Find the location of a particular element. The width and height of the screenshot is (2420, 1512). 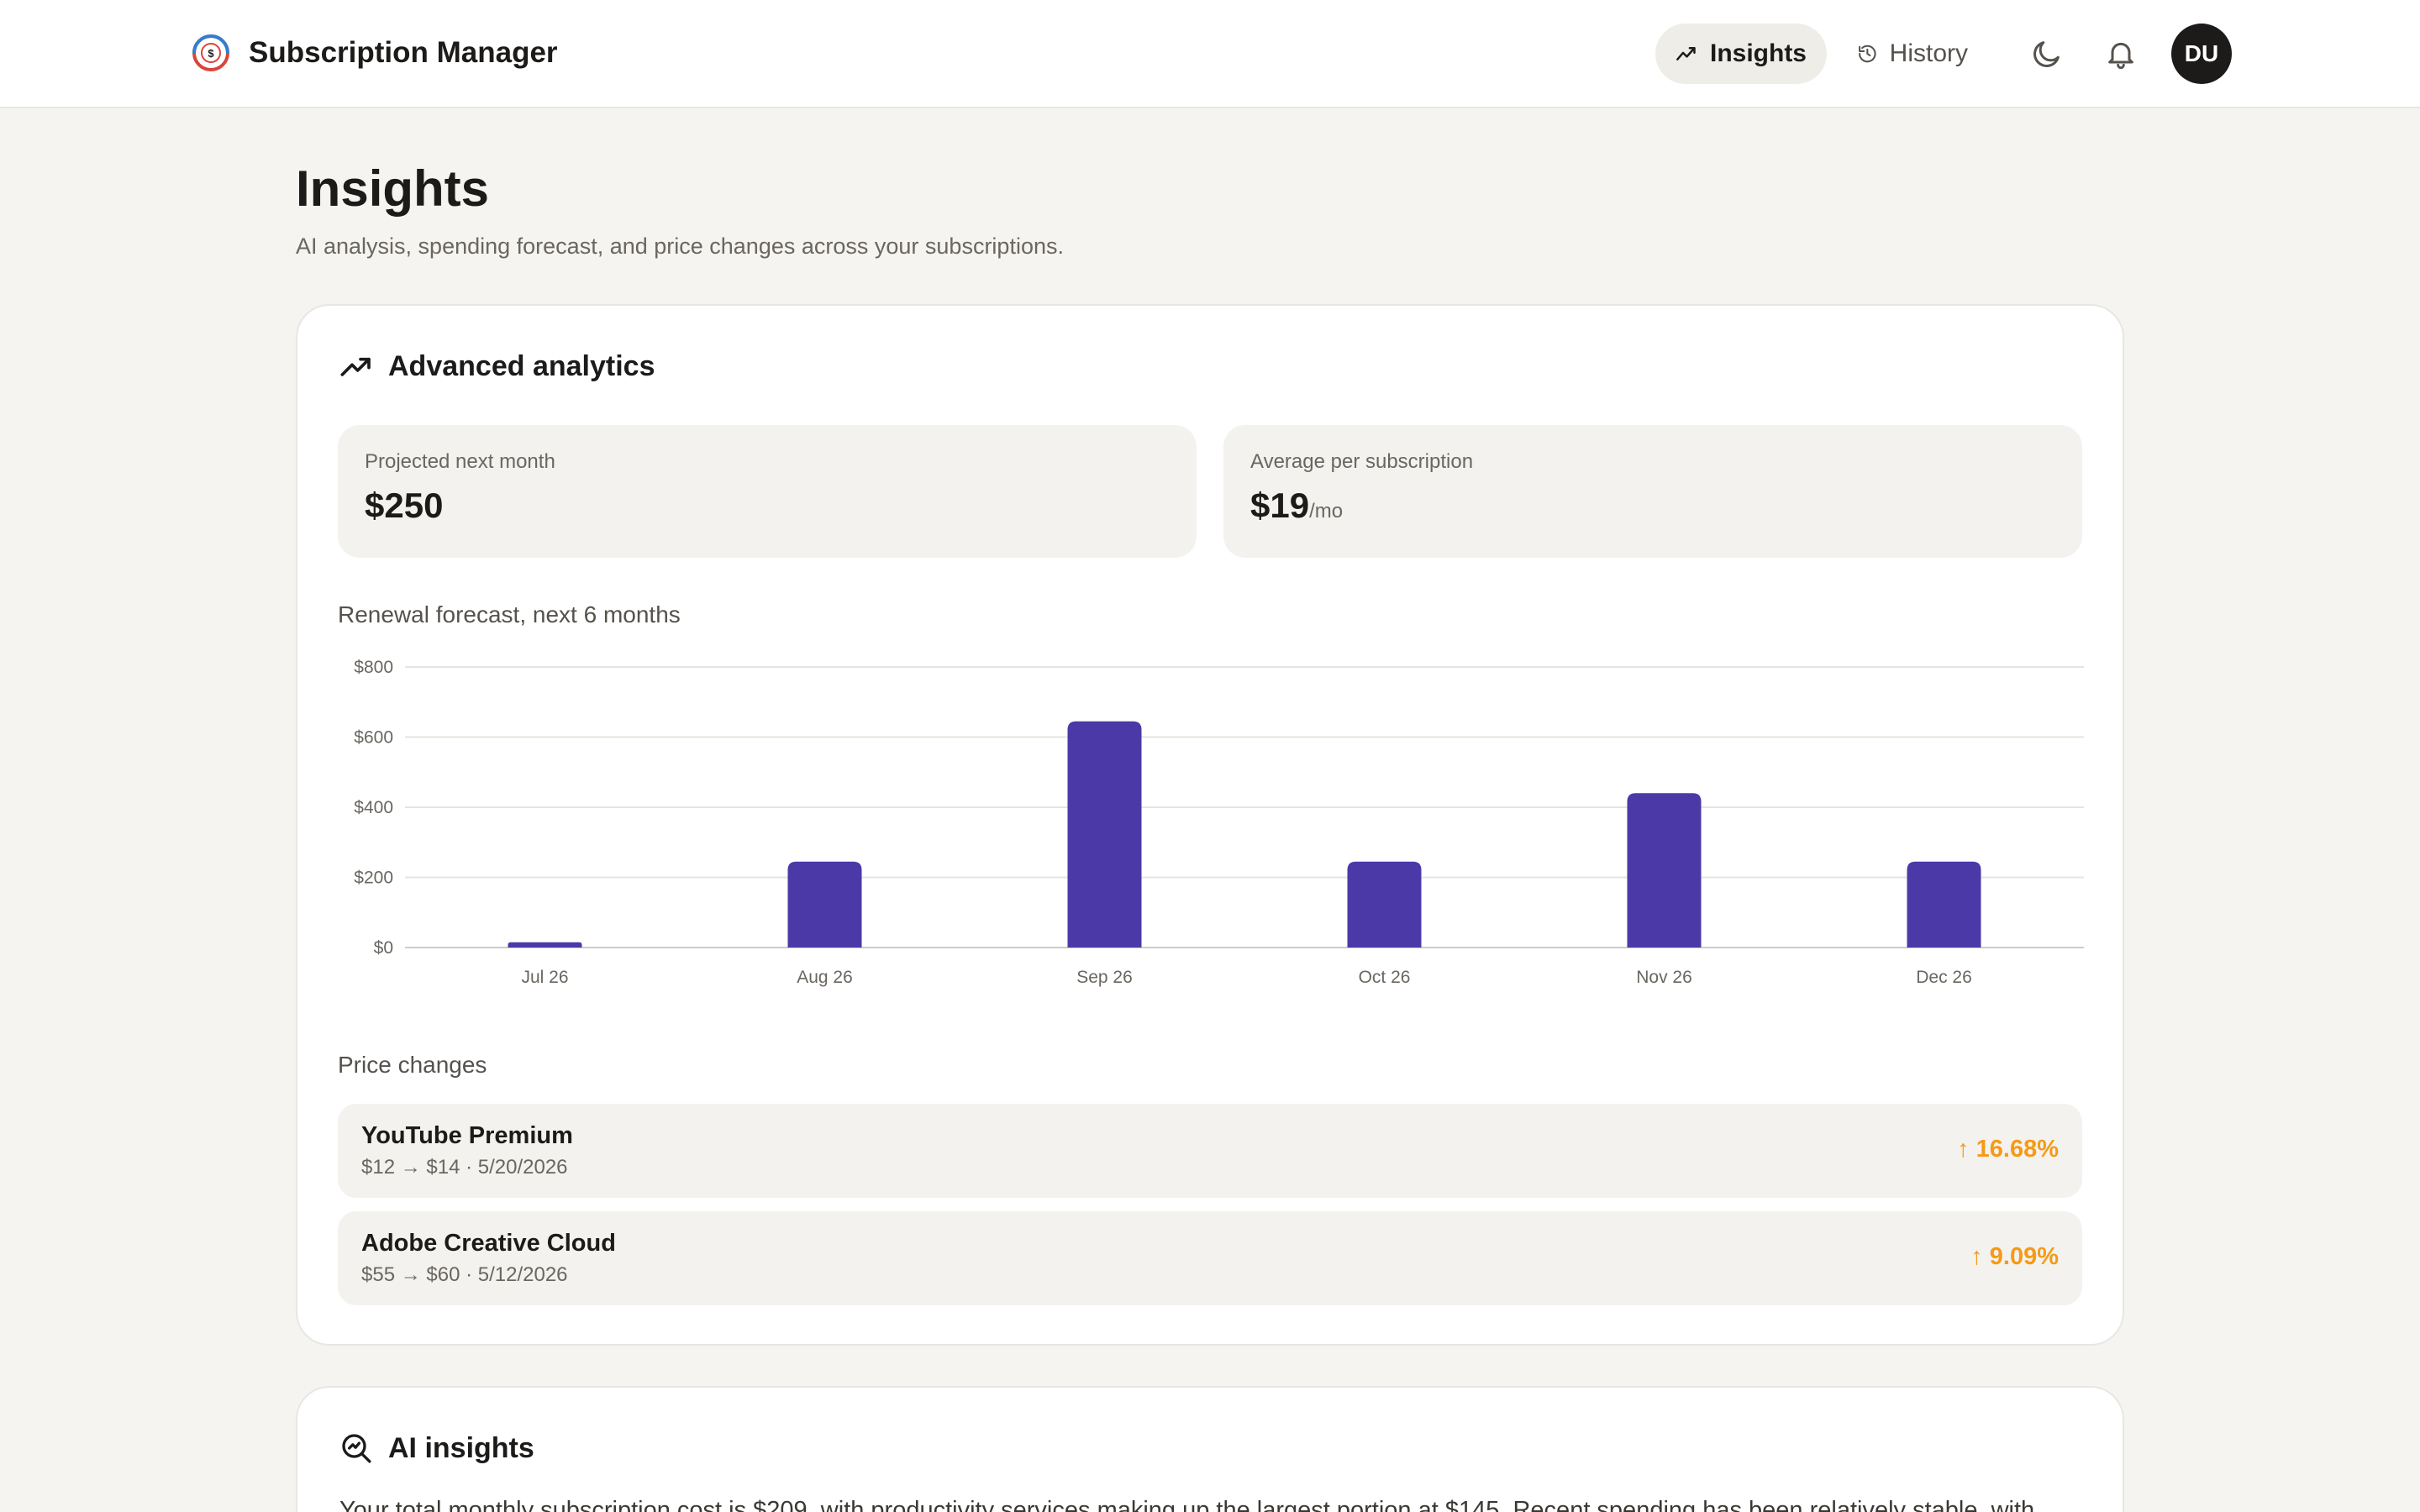

advanced-analytics-title: Advanced analytics is located at coordinates (522, 365).